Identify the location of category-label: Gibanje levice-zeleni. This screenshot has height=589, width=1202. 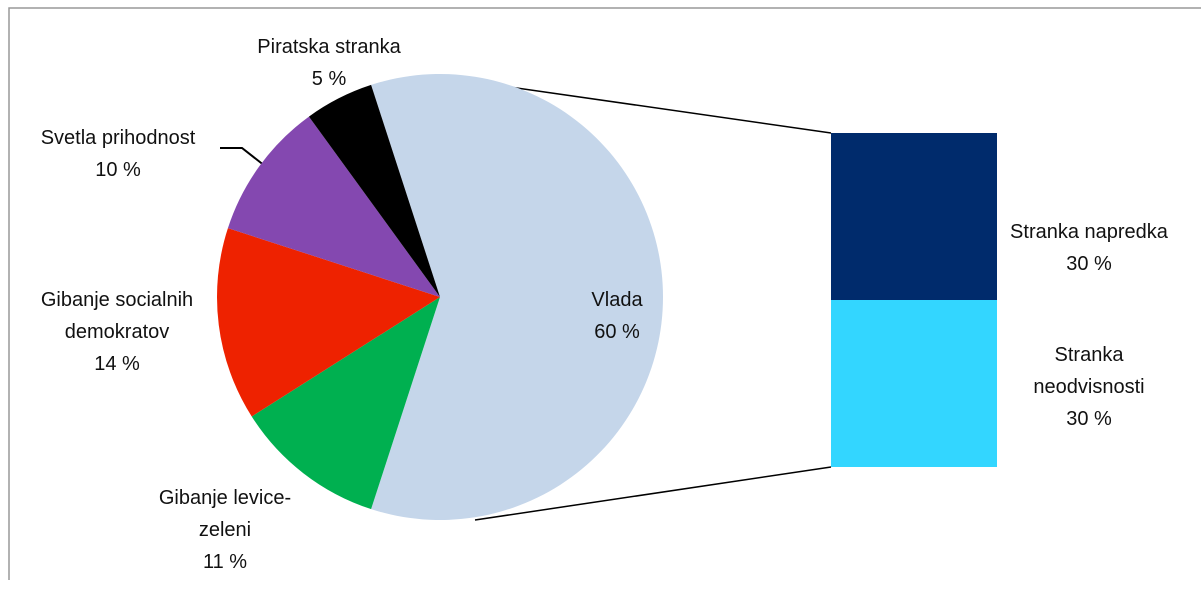
(225, 514).